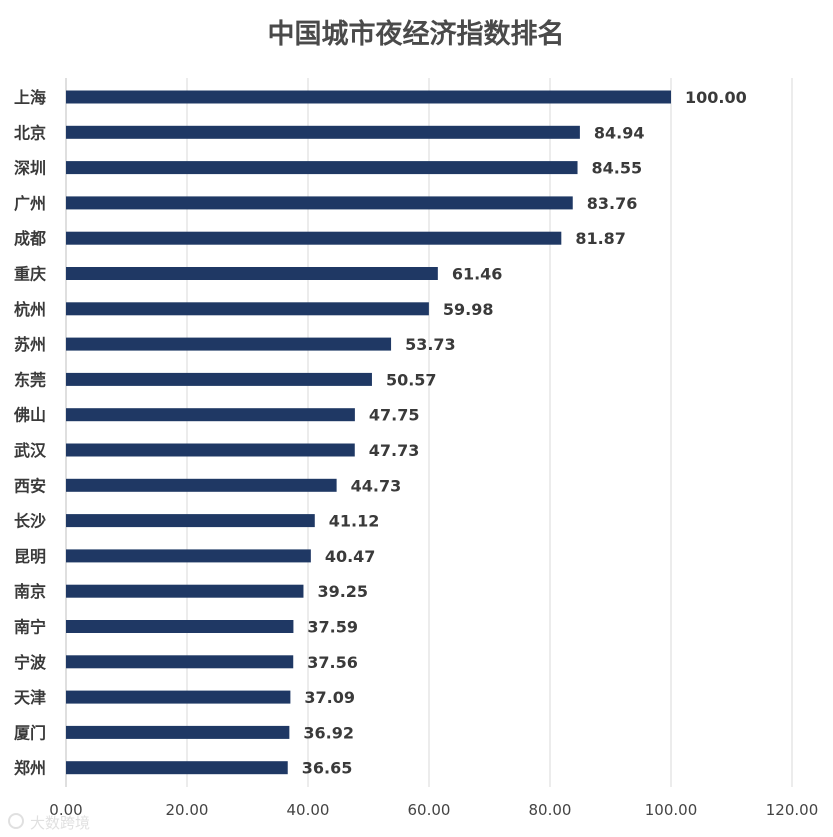 The width and height of the screenshot is (833, 837). I want to click on category-label: 宁波, so click(30, 662).